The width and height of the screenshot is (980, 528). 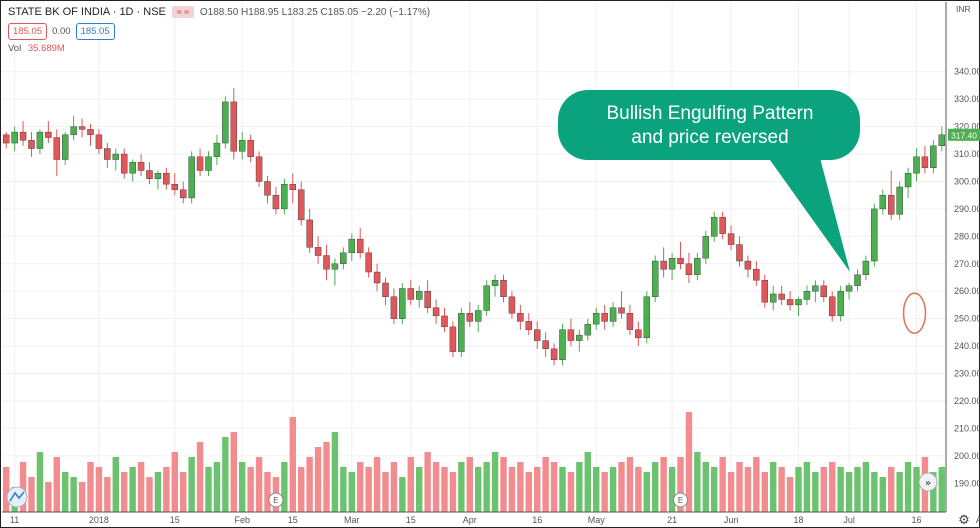 What do you see at coordinates (537, 520) in the screenshot?
I see `time-tick-label: 16` at bounding box center [537, 520].